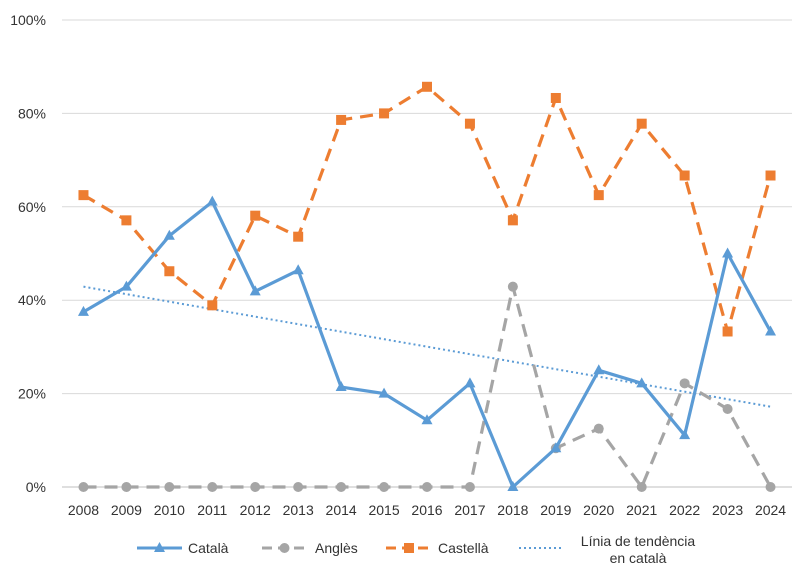 Image resolution: width=811 pixels, height=572 pixels. Describe the element at coordinates (469, 510) in the screenshot. I see `x-tick-label: 2017` at that location.